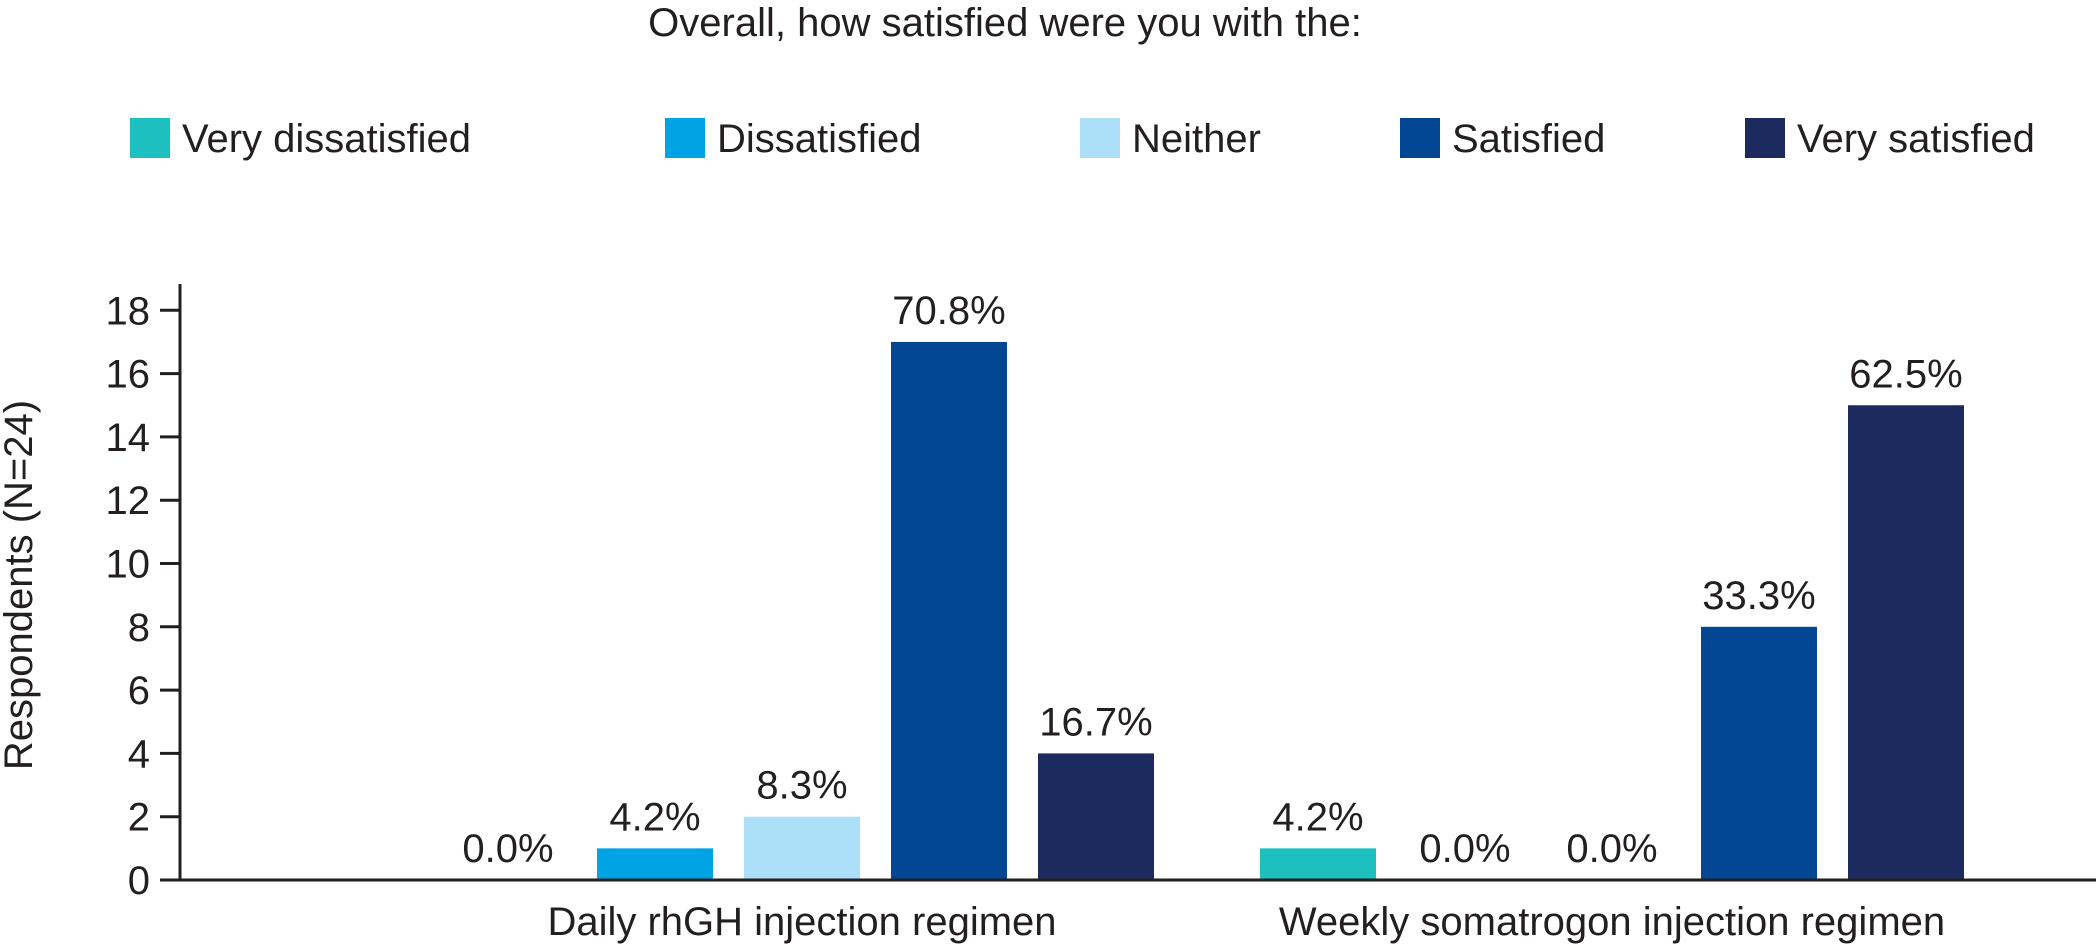  I want to click on legend-label: Very dissatisfied, so click(326, 139).